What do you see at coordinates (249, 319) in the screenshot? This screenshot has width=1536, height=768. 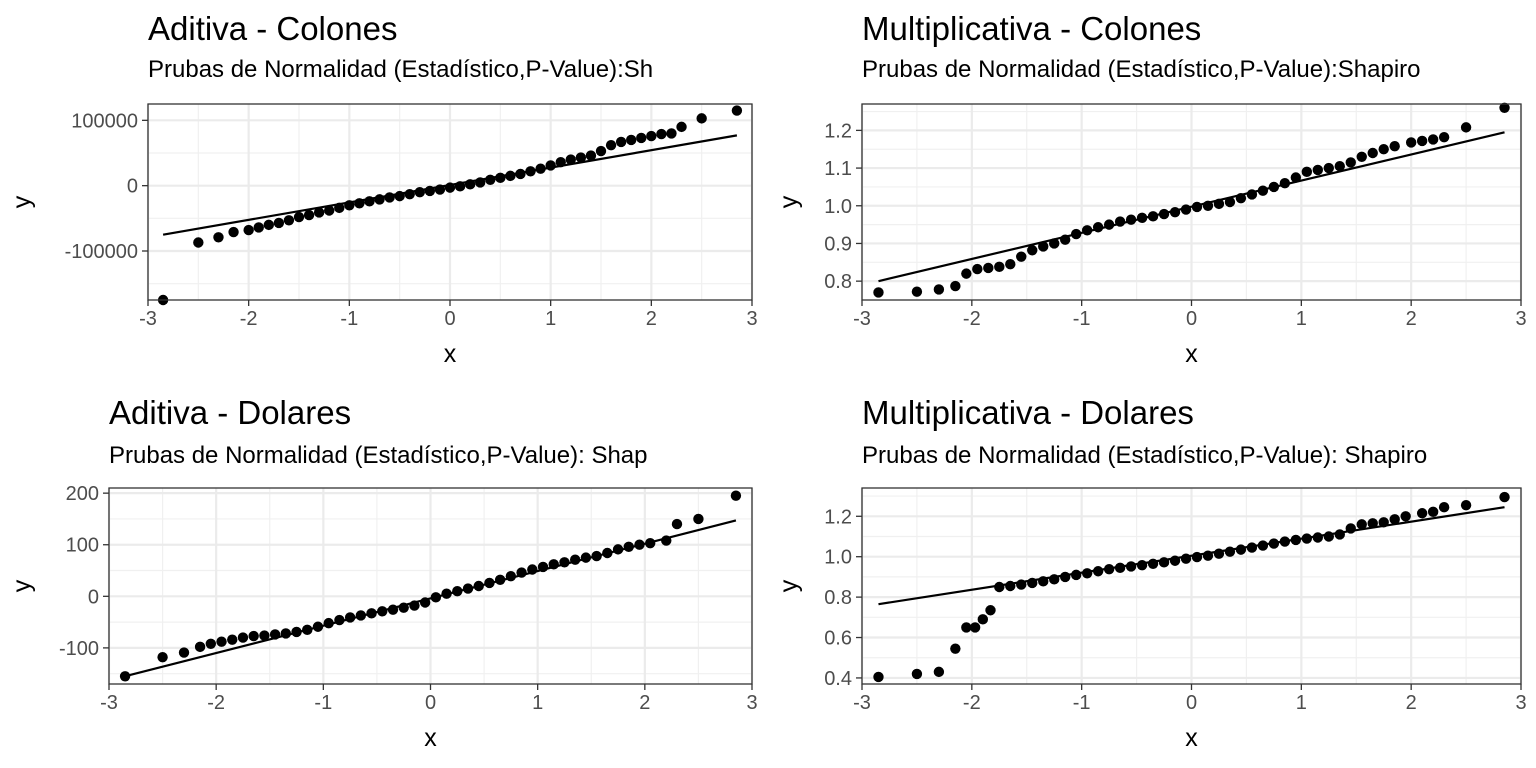 I see `x-tick-label: -2` at bounding box center [249, 319].